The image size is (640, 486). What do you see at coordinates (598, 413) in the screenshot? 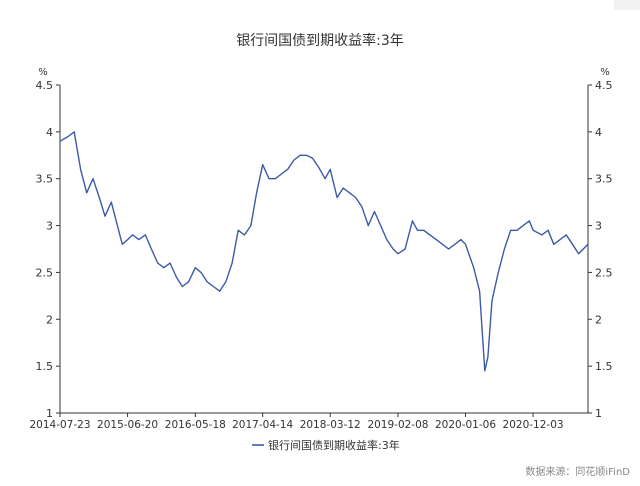
I see `y-tick-label-right: 1` at bounding box center [598, 413].